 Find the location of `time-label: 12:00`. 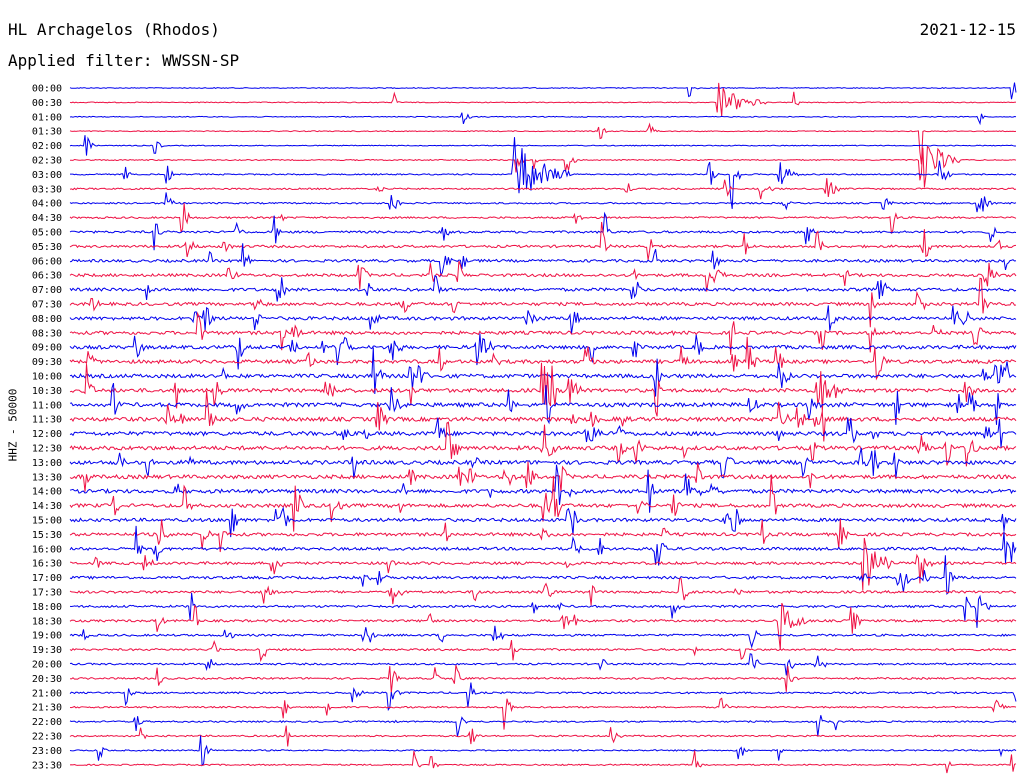

time-label: 12:00 is located at coordinates (47, 434).